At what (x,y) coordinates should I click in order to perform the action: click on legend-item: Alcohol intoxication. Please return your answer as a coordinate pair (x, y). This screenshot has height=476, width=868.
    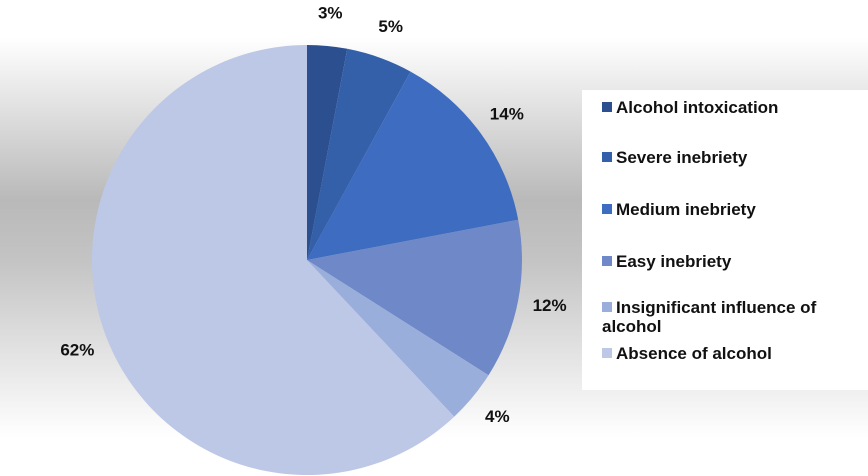
    Looking at the image, I should click on (735, 107).